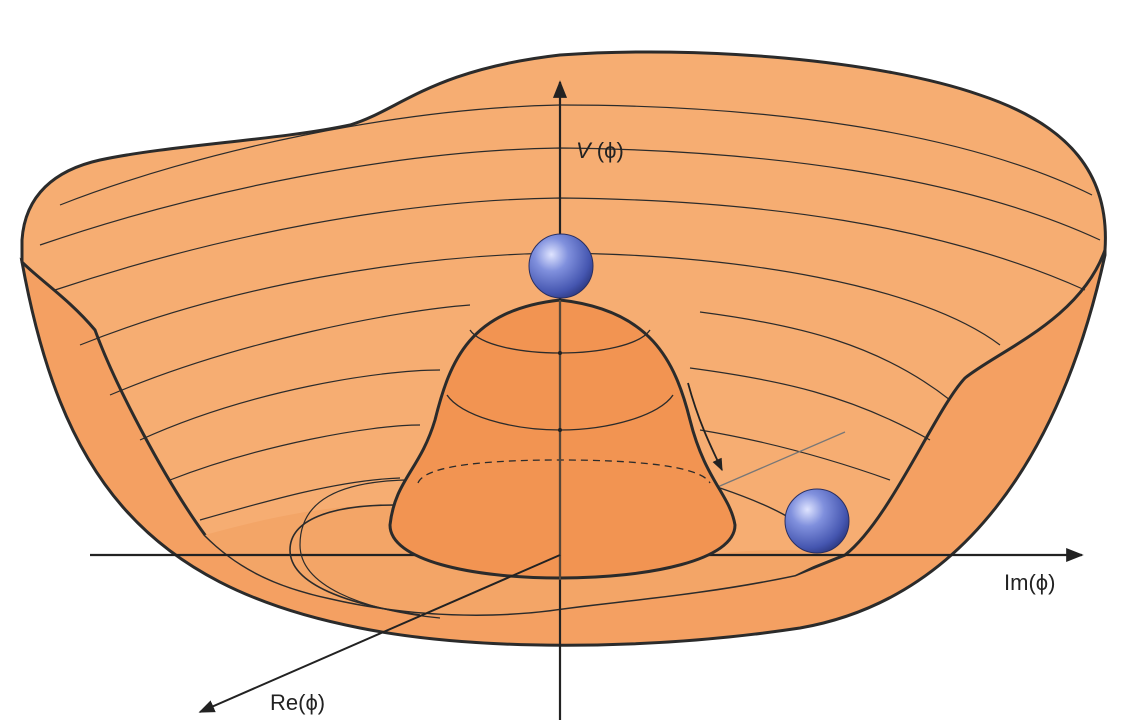 The image size is (1143, 727). What do you see at coordinates (705, 427) in the screenshot?
I see `roll-down-arrow` at bounding box center [705, 427].